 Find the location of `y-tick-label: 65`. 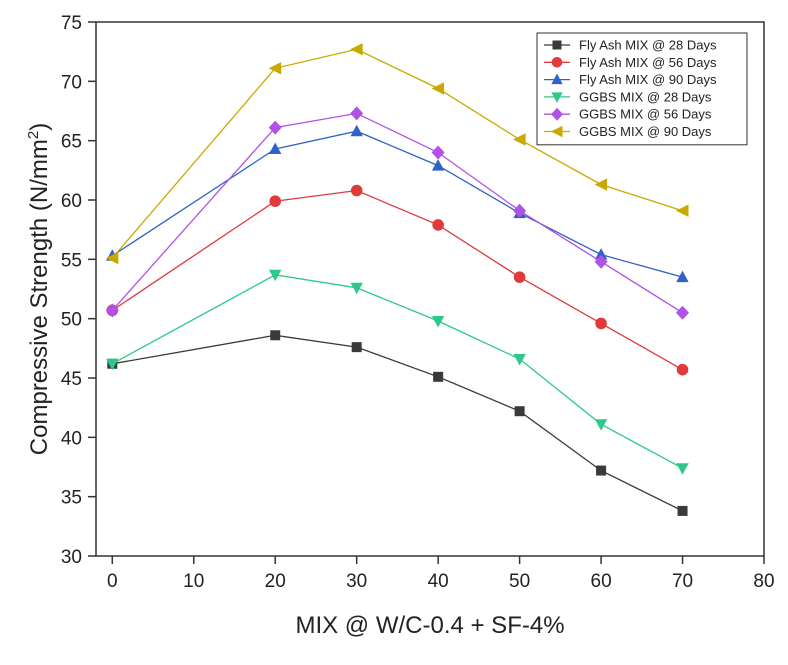

y-tick-label: 65 is located at coordinates (71, 142).